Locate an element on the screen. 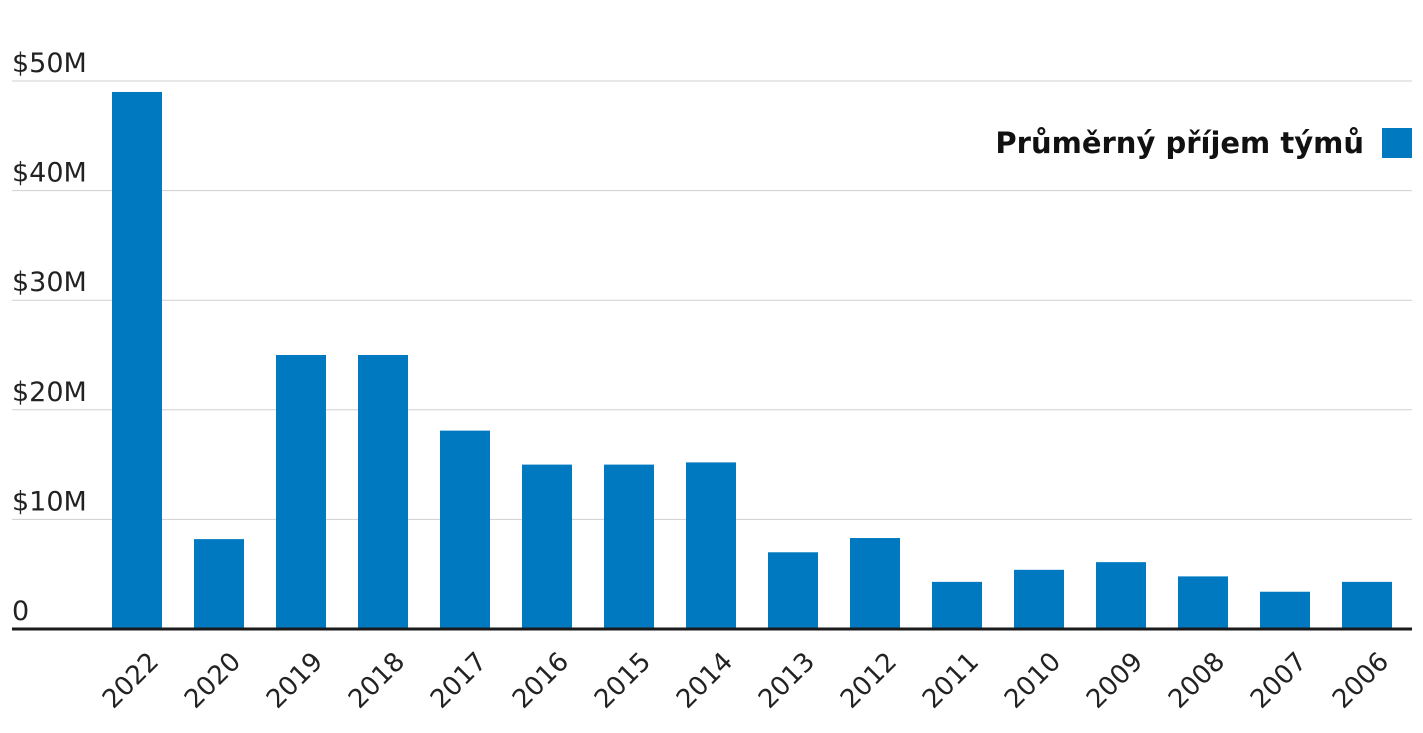  legend-swatch is located at coordinates (1397, 143).